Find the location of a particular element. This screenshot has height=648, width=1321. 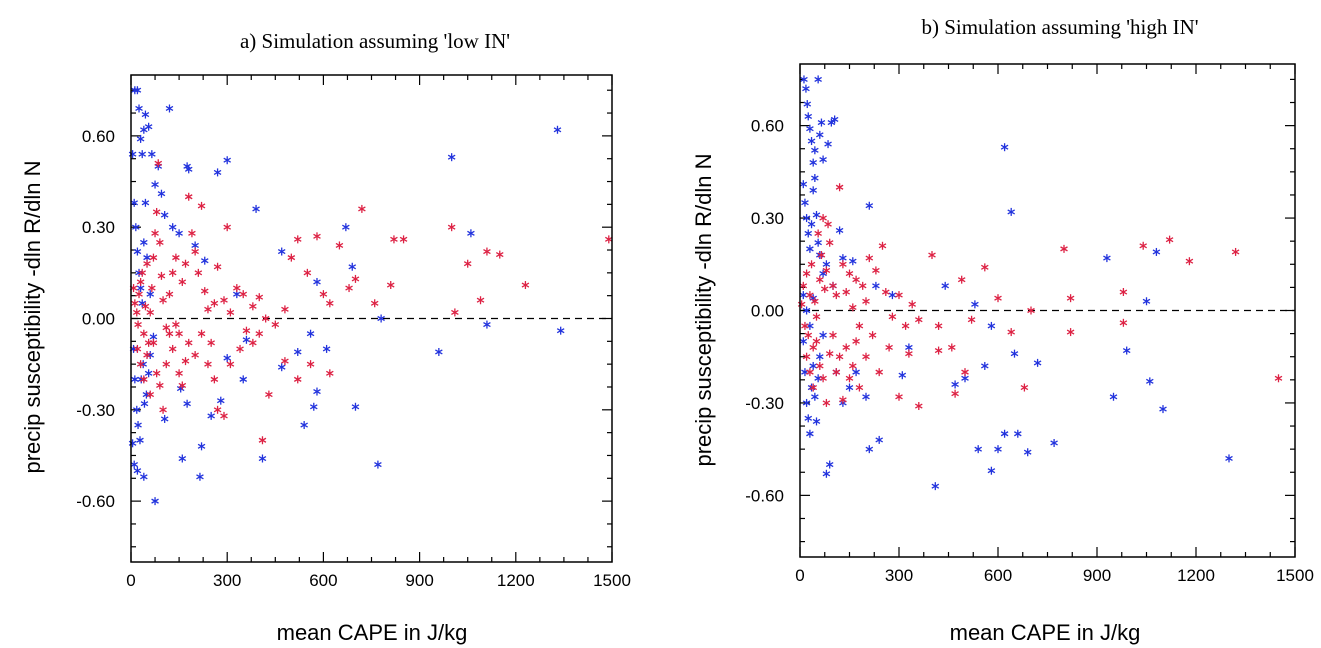

y-tick-label: 0.30 is located at coordinates (98, 227).